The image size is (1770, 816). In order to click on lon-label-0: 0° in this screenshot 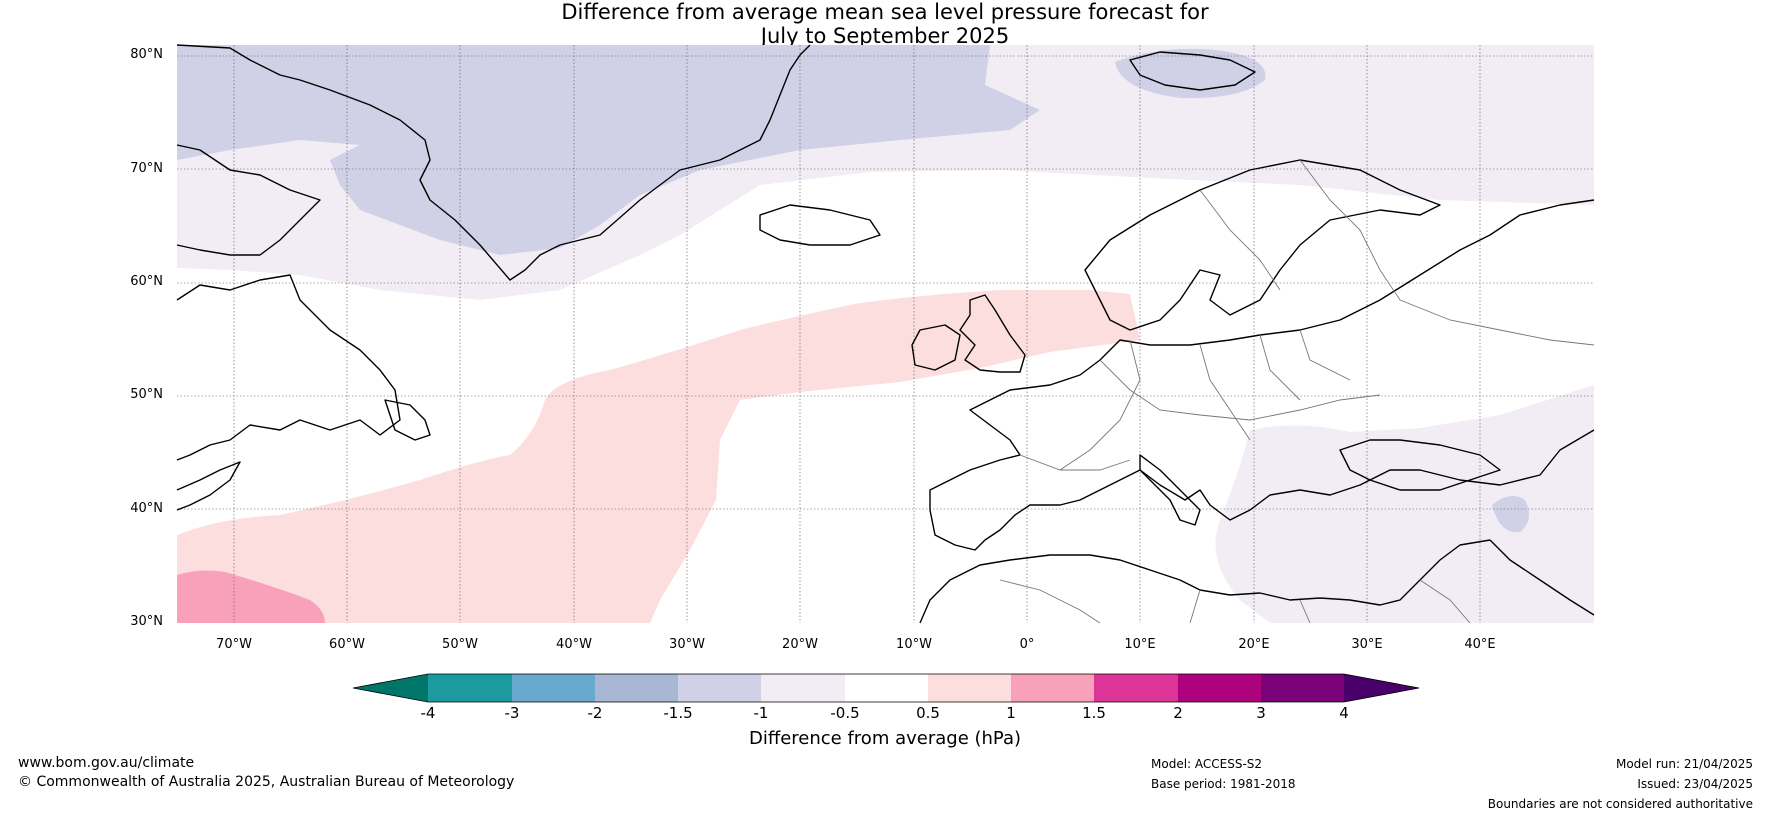, I will do `click(1027, 644)`.